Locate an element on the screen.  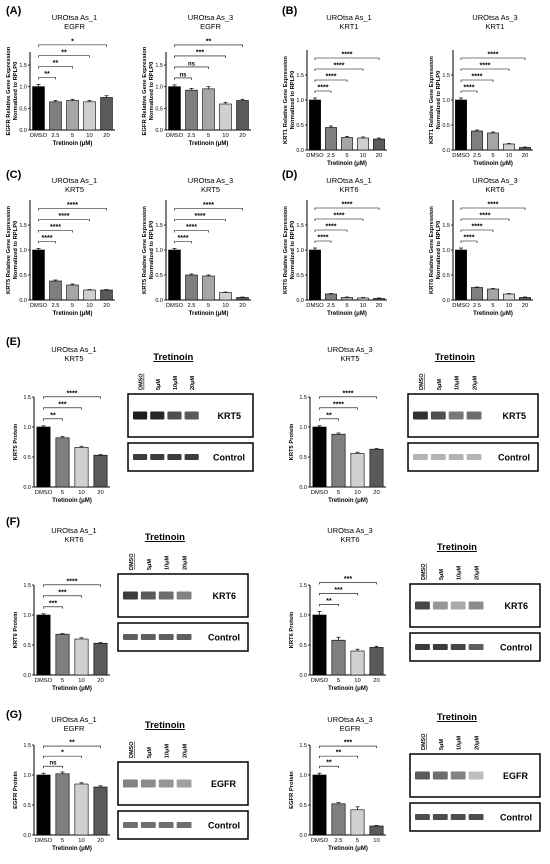
y-axis-label: EGFR Relative Gene Expression is located at coordinates (9, 90).